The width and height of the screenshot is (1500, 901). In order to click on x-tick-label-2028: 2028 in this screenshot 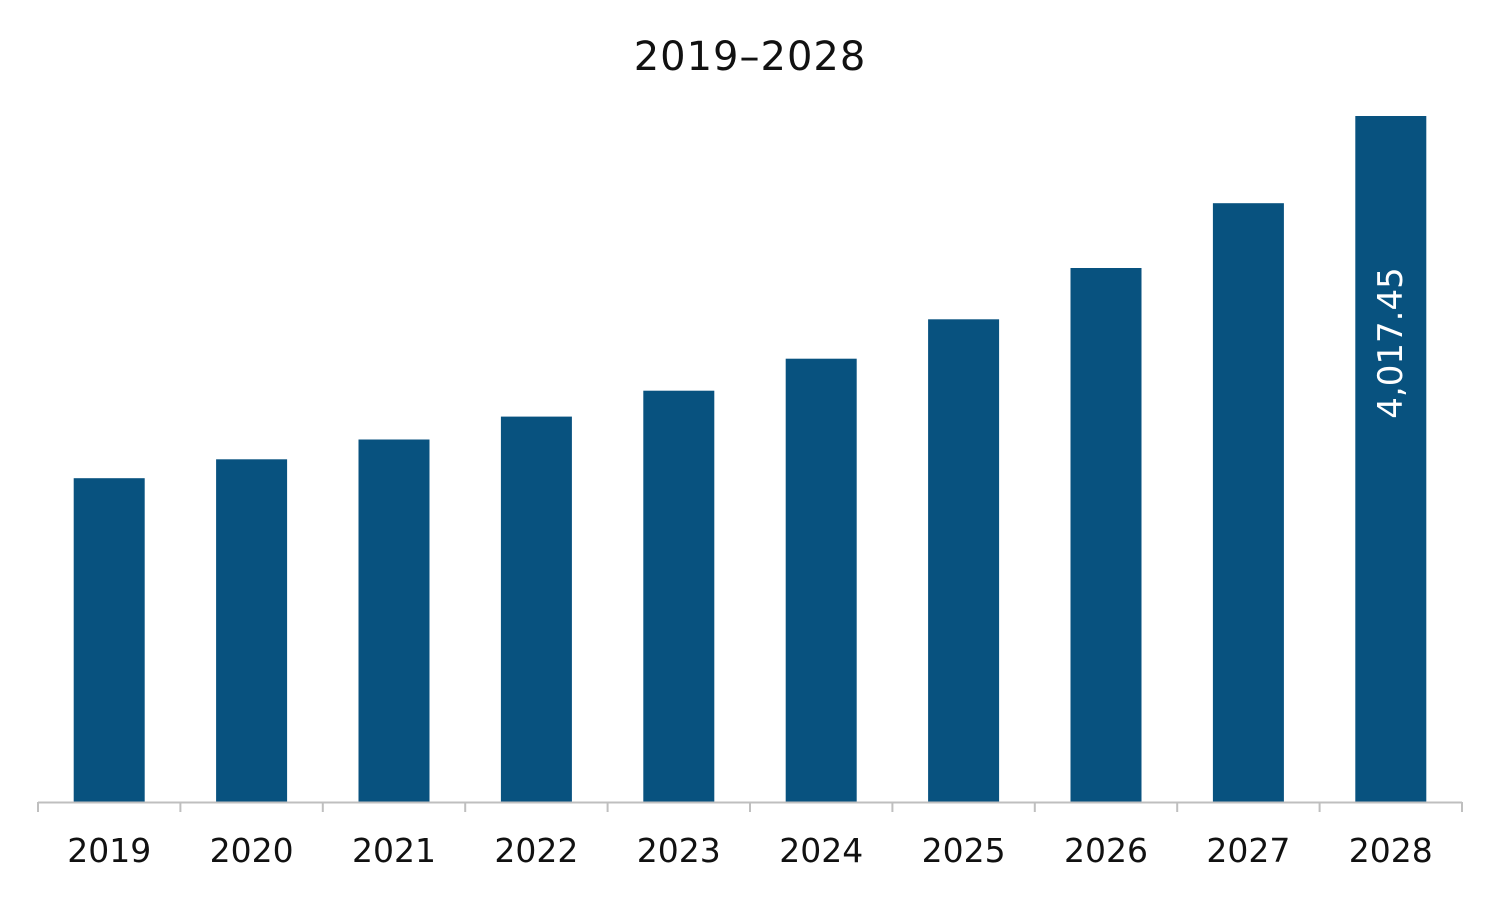, I will do `click(1391, 850)`.